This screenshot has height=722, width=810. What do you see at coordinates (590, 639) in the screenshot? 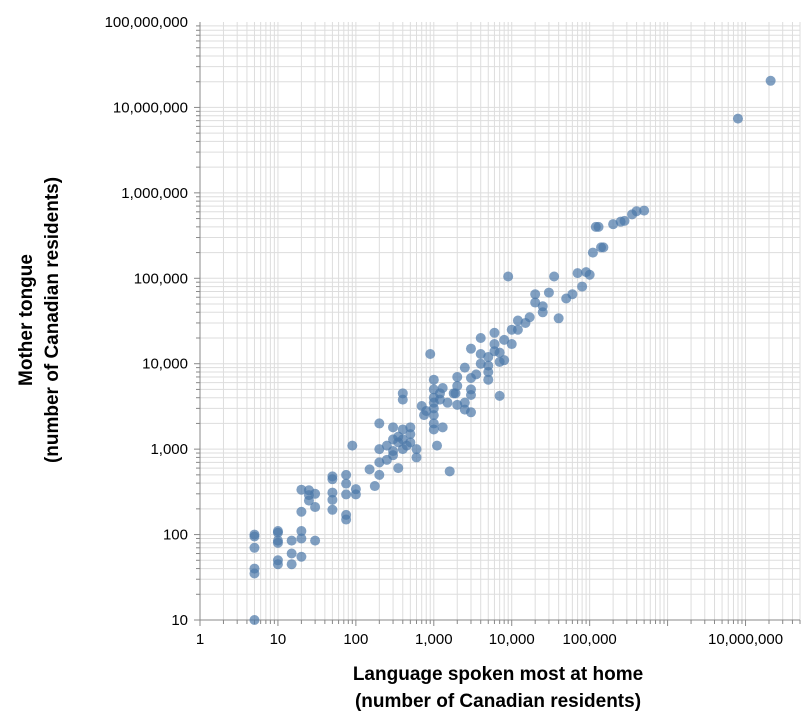
I see `x-tick-label: 100,000` at bounding box center [590, 639].